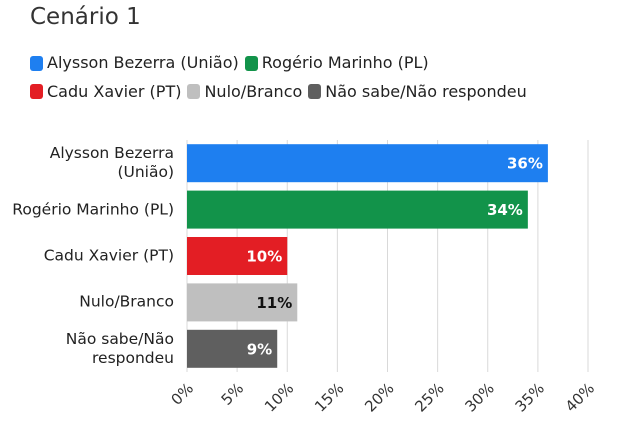 The image size is (640, 432). Describe the element at coordinates (259, 349) in the screenshot. I see `value-label: 9%` at that location.